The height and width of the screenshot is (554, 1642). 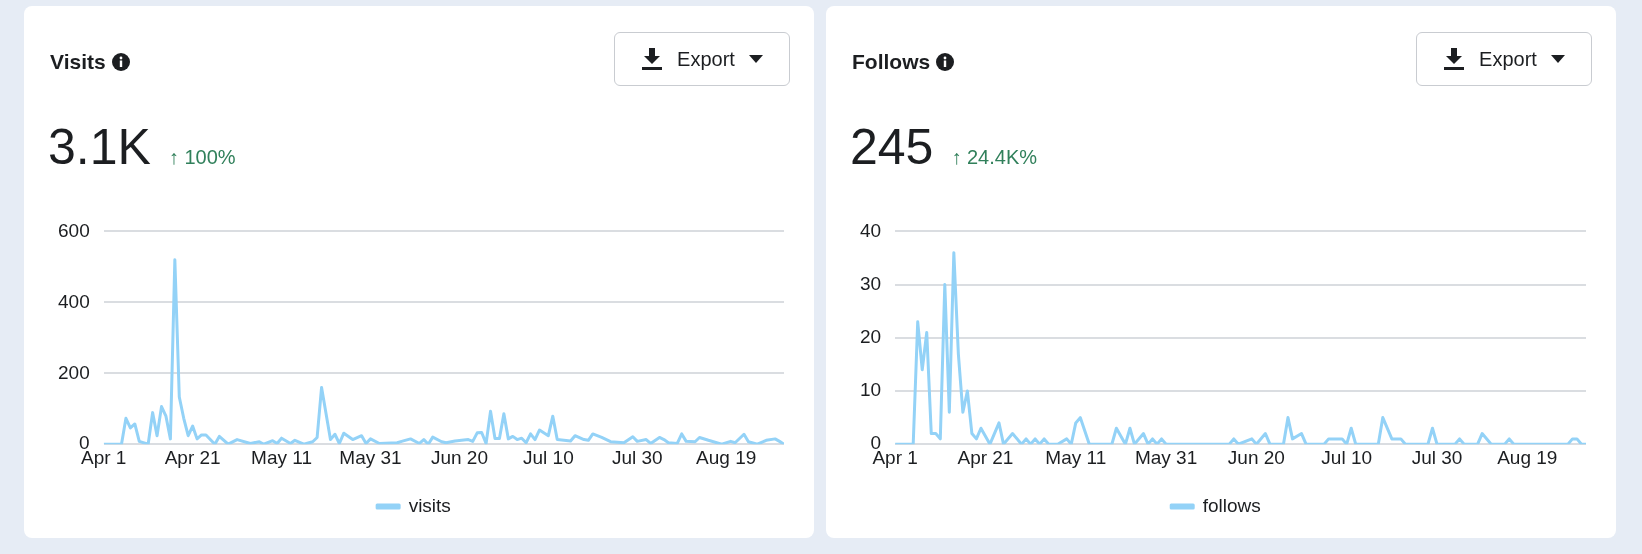 I want to click on legend-label: visits, so click(x=429, y=505).